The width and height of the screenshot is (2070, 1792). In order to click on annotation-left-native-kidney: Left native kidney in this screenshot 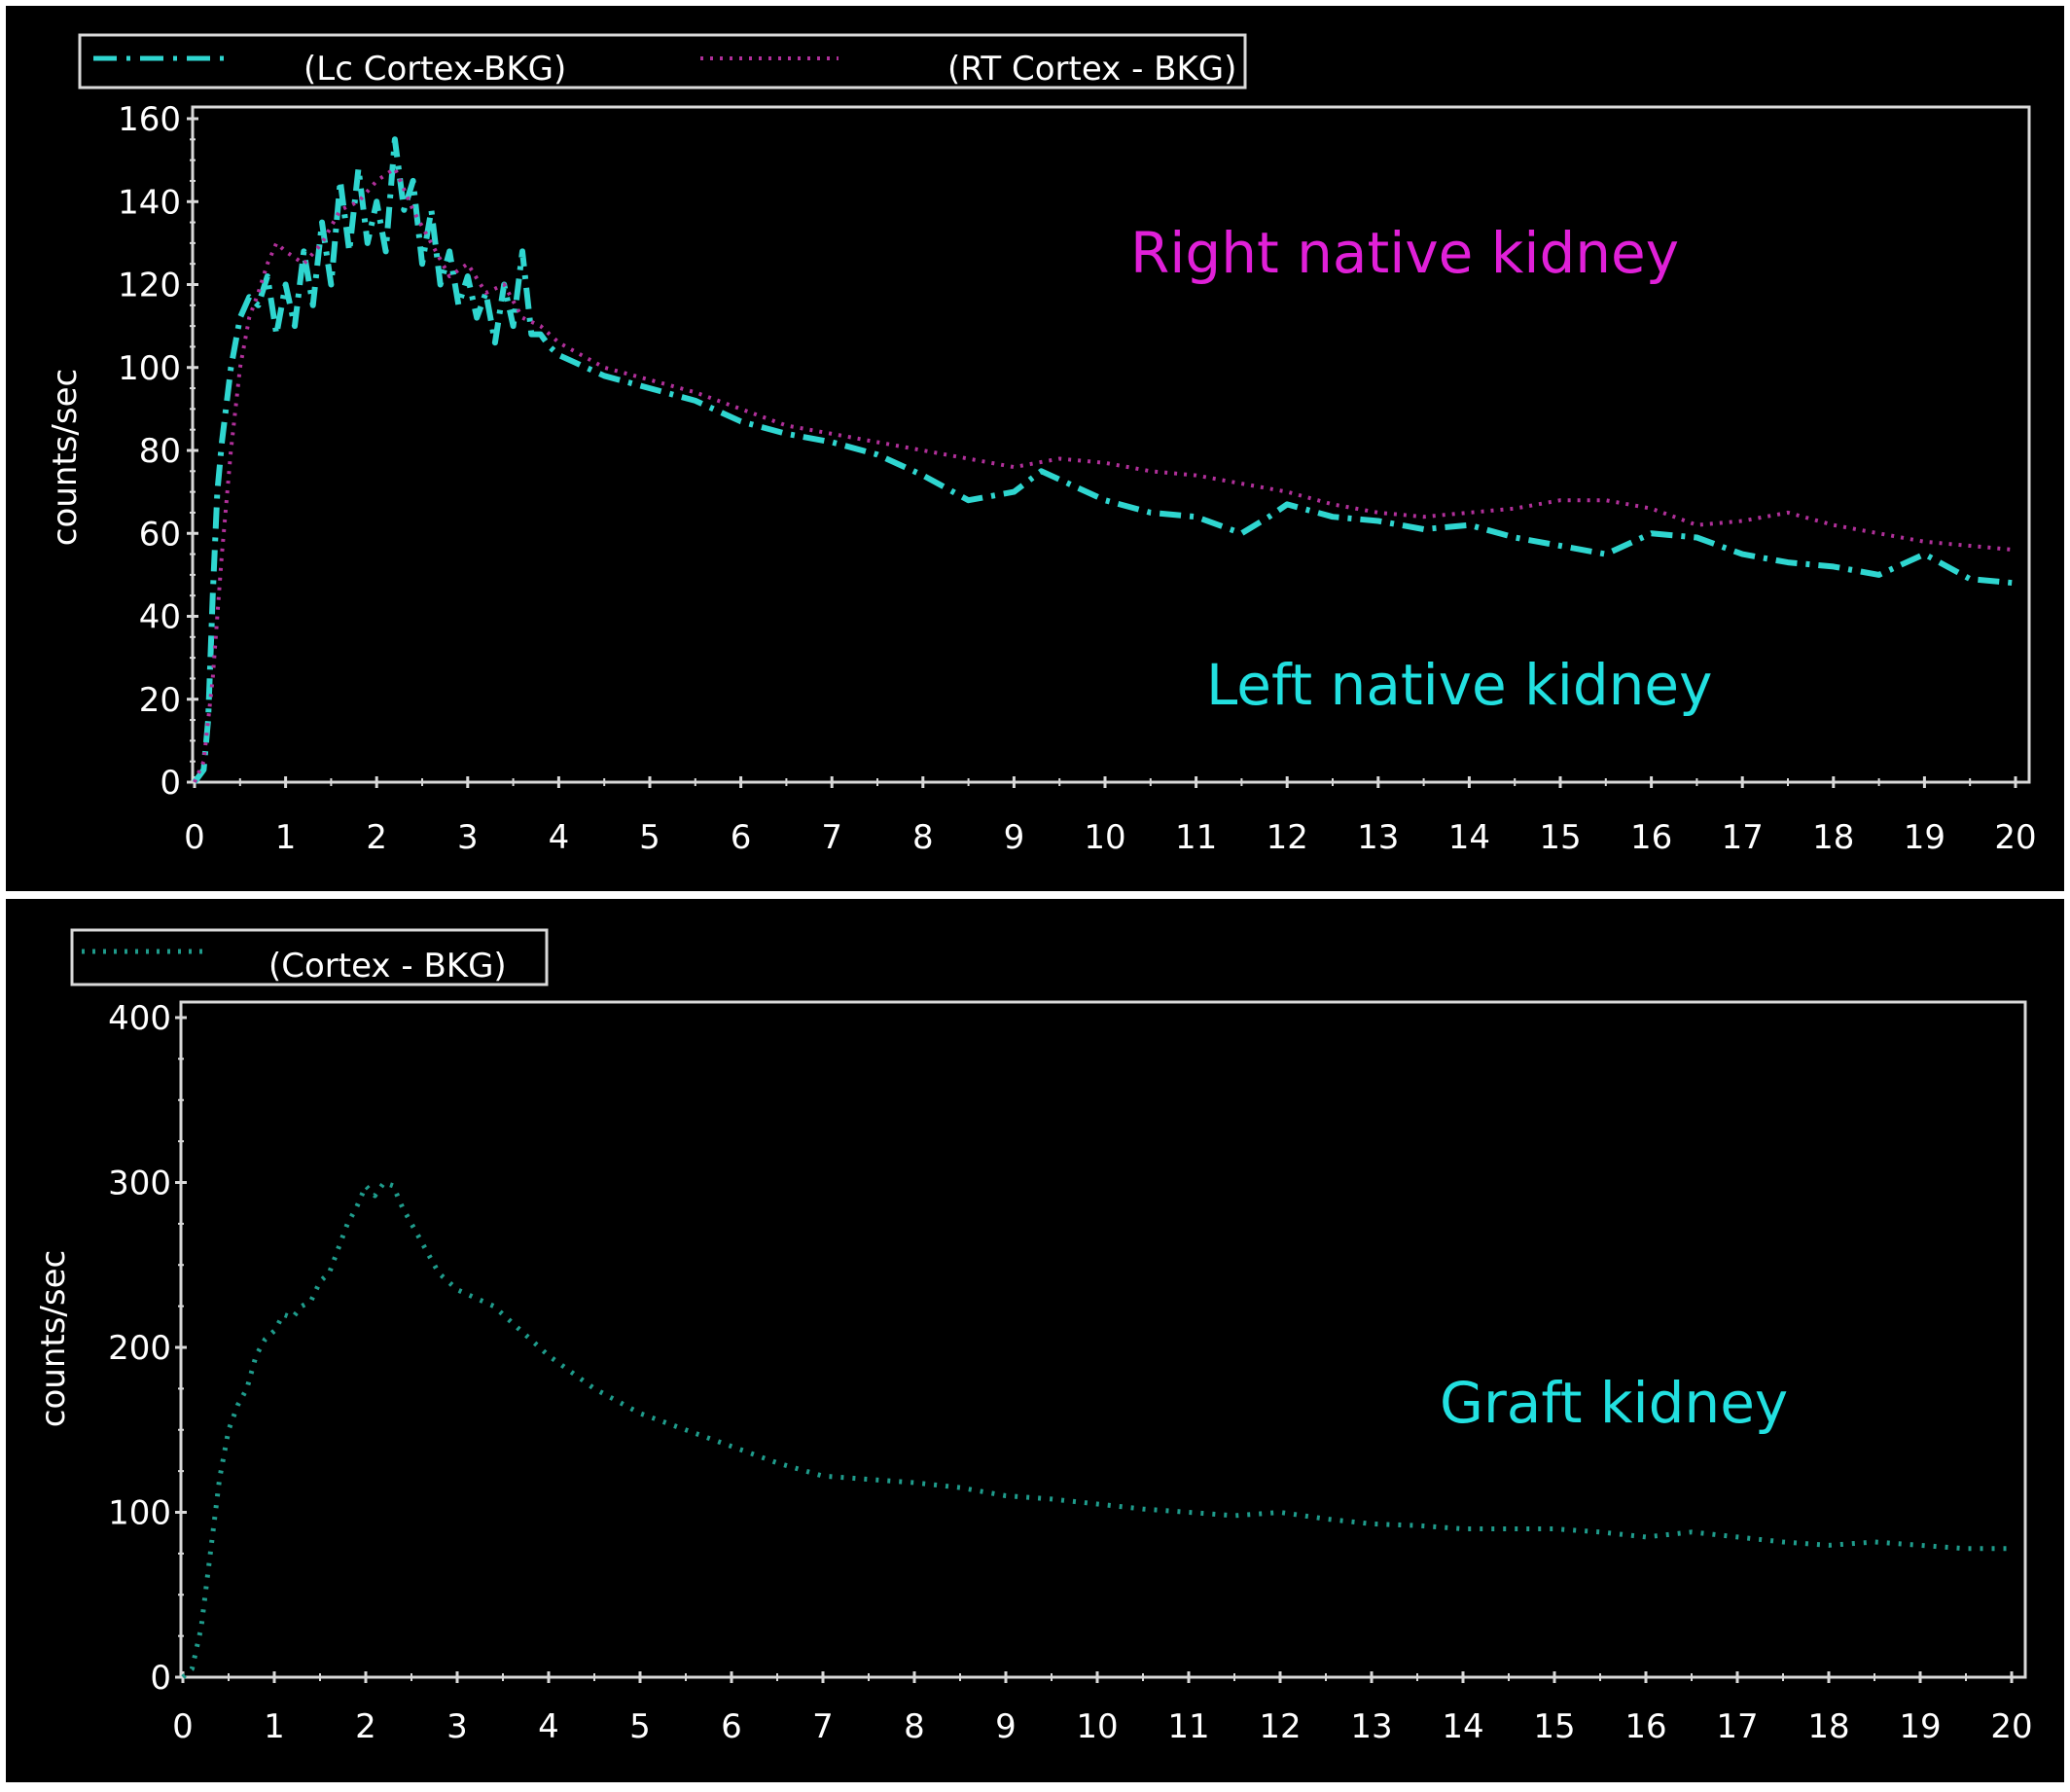, I will do `click(1459, 685)`.